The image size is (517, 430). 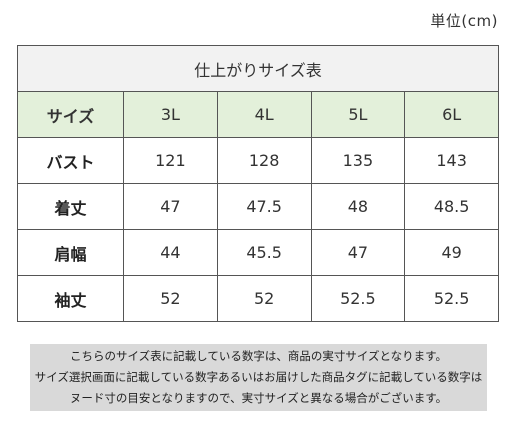 What do you see at coordinates (264, 114) in the screenshot?
I see `size-column-header: 4L` at bounding box center [264, 114].